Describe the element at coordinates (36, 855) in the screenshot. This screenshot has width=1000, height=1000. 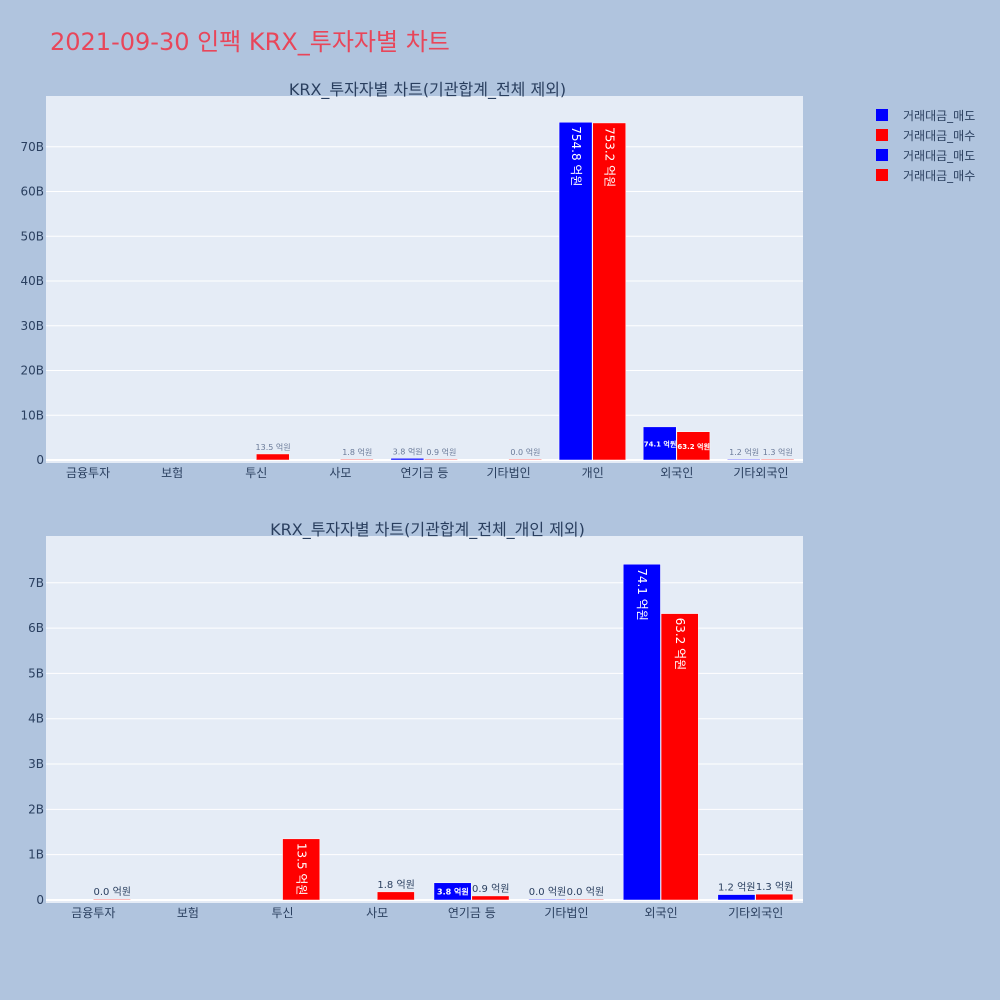
I see `y-tick-label: 1B` at that location.